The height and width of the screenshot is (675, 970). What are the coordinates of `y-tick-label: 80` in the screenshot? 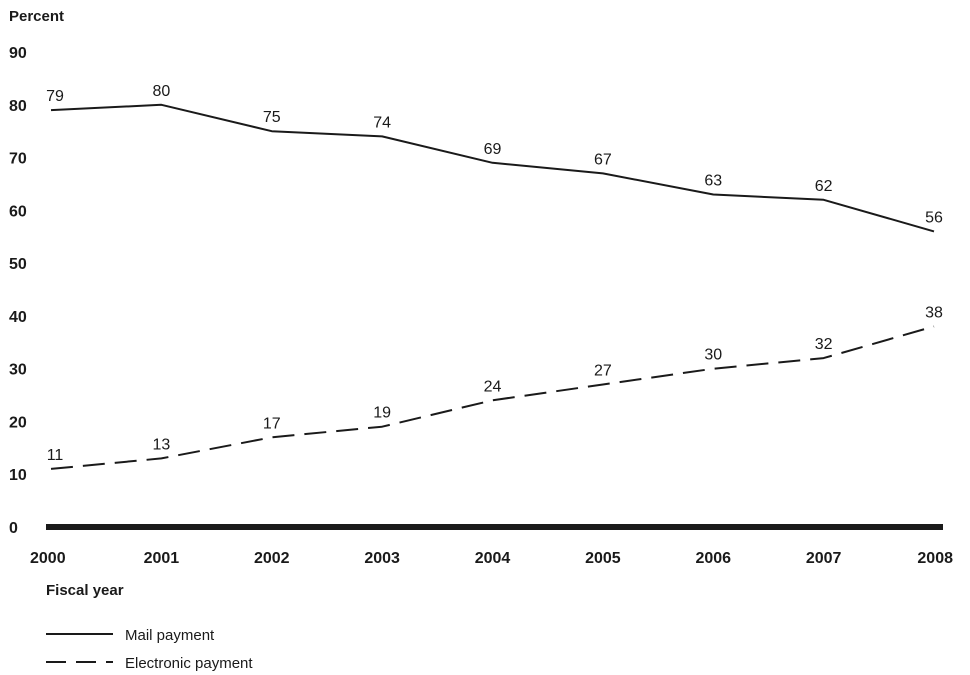 It's located at (18, 106).